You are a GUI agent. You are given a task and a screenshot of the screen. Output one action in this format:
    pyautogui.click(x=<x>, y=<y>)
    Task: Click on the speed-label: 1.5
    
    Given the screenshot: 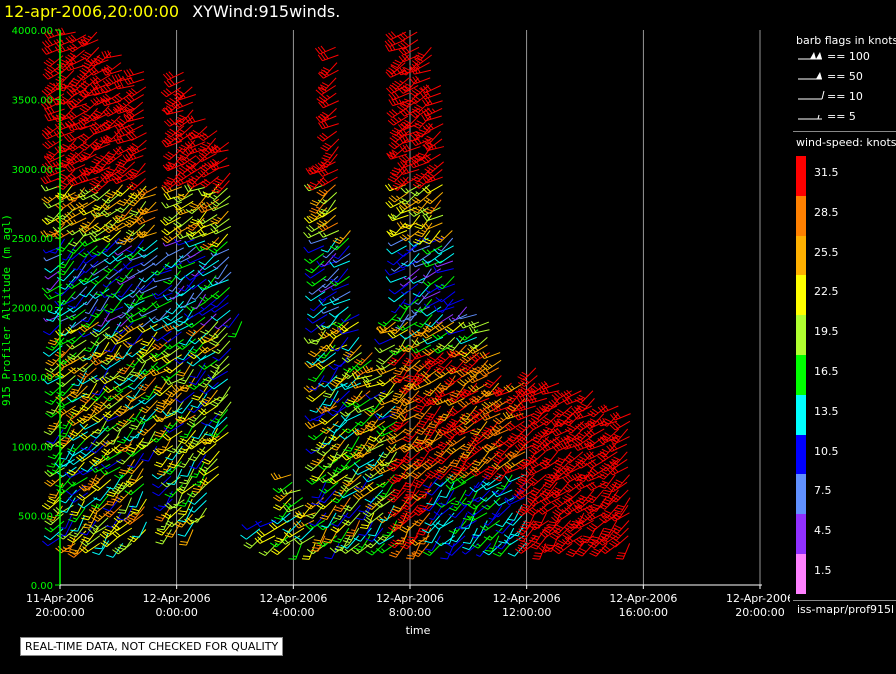 What is the action you would take?
    pyautogui.click(x=823, y=570)
    